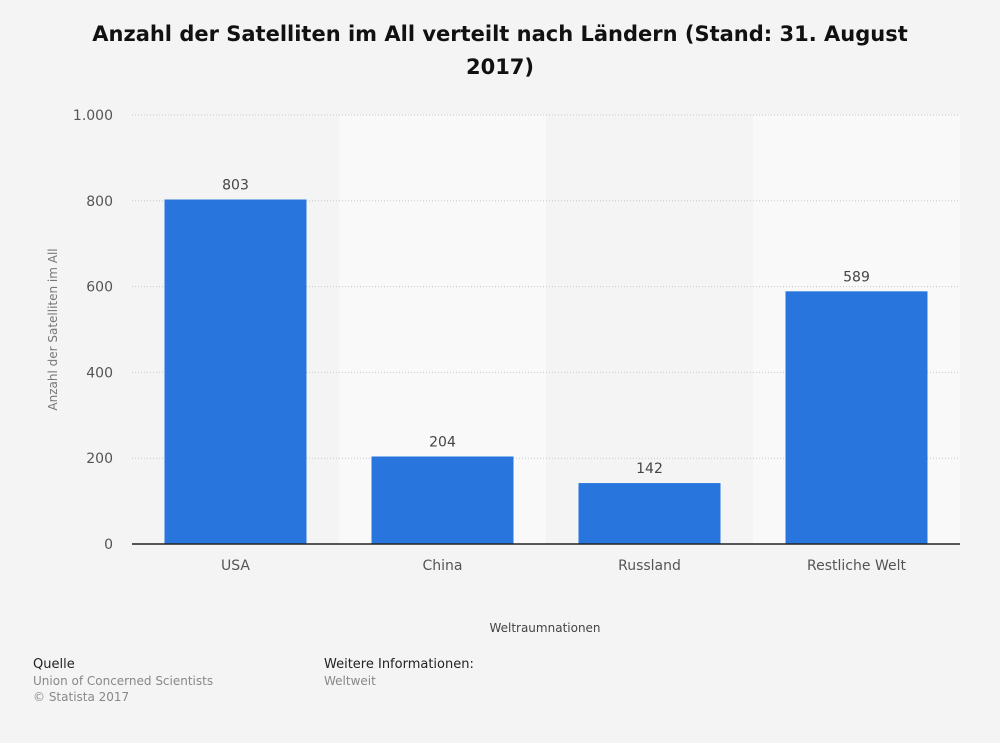 Image resolution: width=1000 pixels, height=743 pixels. I want to click on x-tick-label: China, so click(443, 566).